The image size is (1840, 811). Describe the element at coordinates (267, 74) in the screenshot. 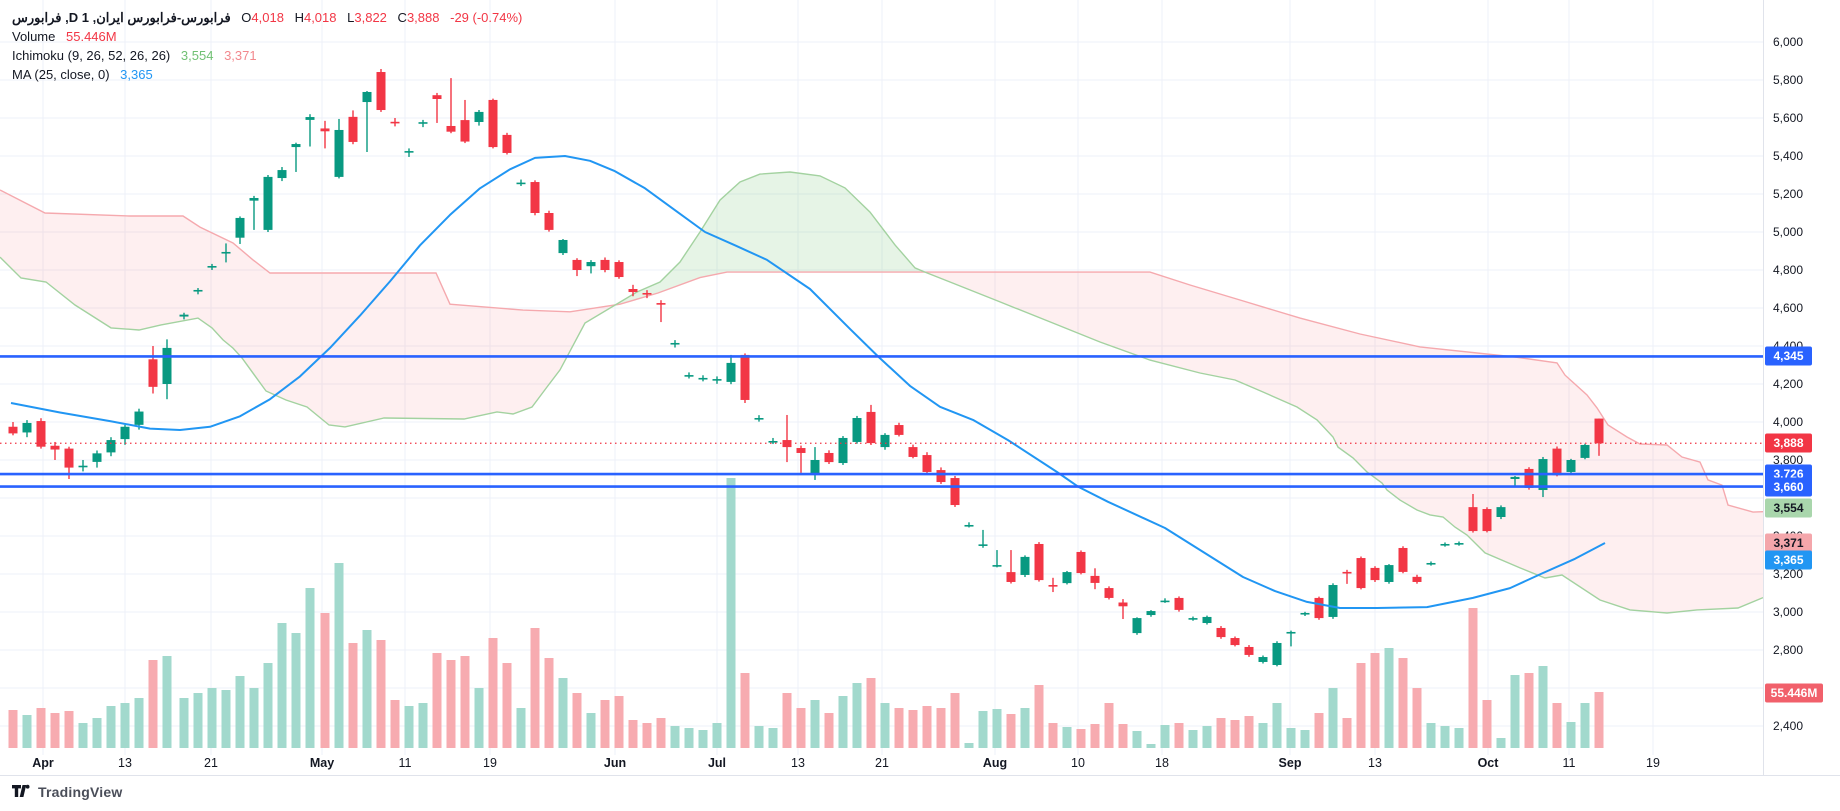

I see `legend-ma-row: MA (25, close, 0) 3,365` at that location.